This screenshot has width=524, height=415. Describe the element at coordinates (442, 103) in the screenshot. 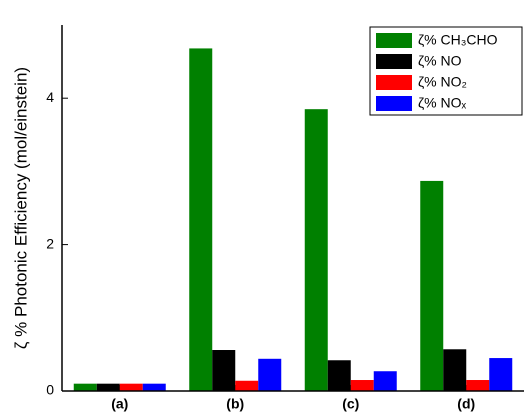

I see `legend-label: ζ% NOₓ` at that location.